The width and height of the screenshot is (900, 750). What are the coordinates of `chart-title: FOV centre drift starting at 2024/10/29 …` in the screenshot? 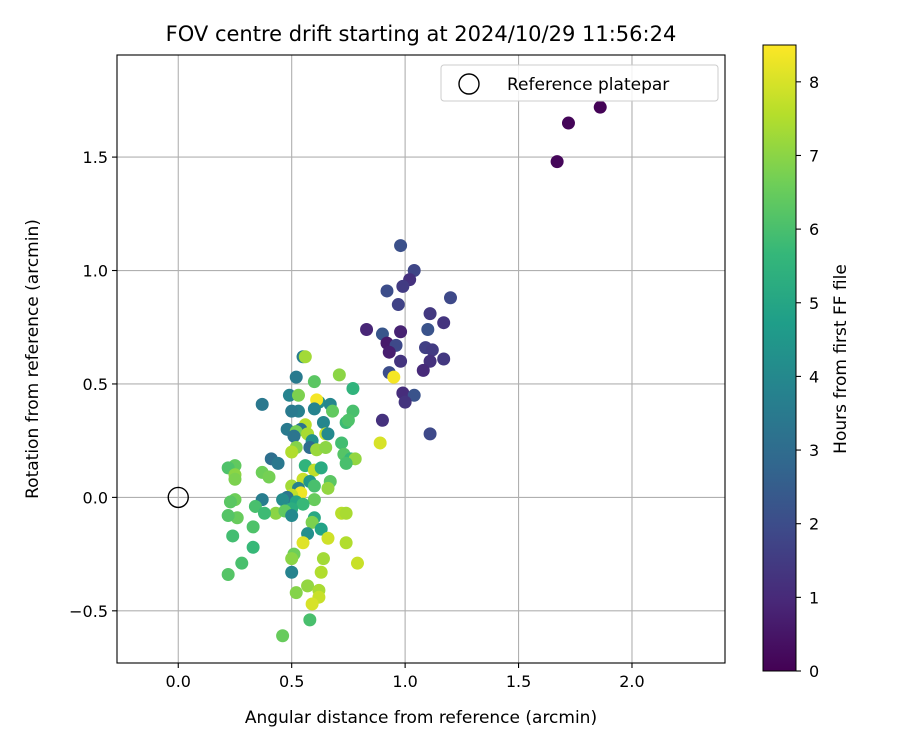 It's located at (421, 34).